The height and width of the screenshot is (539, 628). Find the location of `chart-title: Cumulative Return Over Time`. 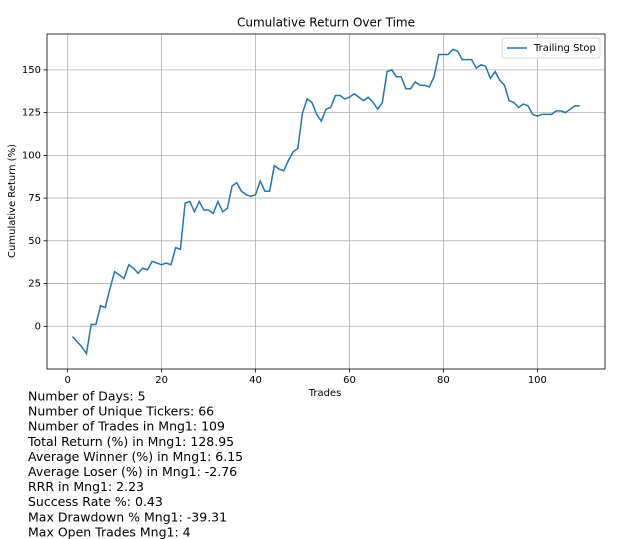

chart-title: Cumulative Return Over Time is located at coordinates (326, 23).